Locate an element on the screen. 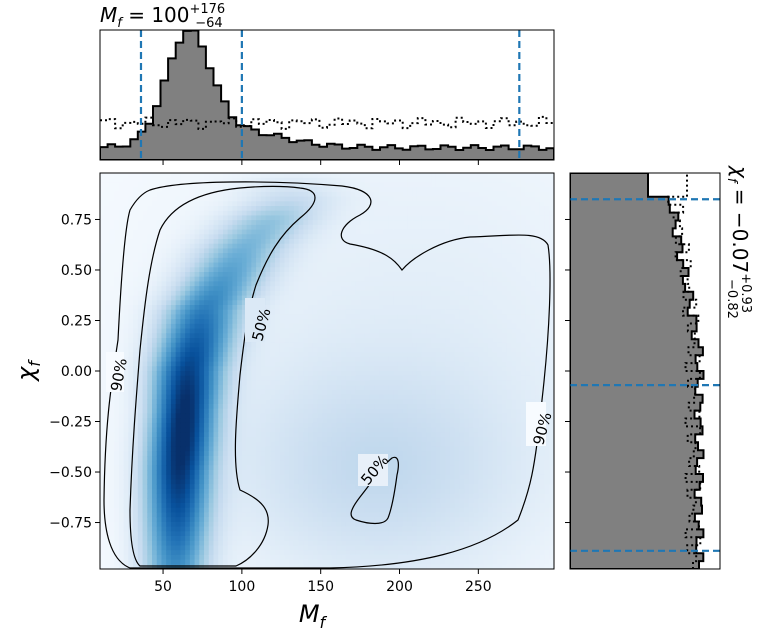  x-tick-label: 50 is located at coordinates (163, 587).